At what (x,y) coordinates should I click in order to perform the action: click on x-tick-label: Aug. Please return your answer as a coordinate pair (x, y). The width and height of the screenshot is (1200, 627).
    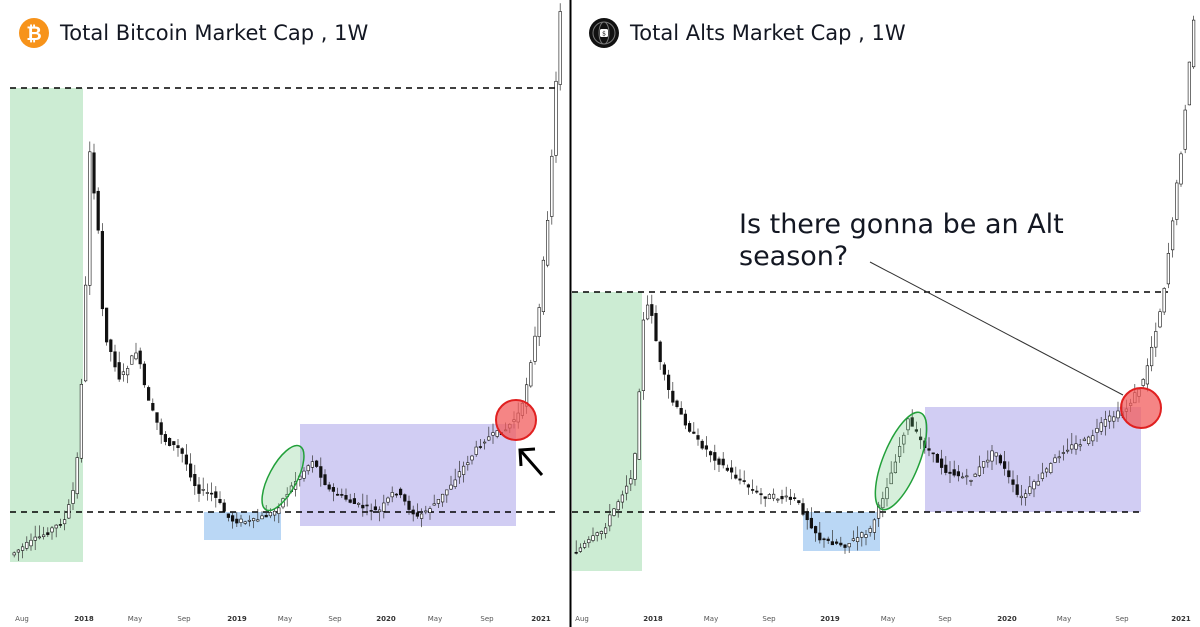
    Looking at the image, I should click on (22, 619).